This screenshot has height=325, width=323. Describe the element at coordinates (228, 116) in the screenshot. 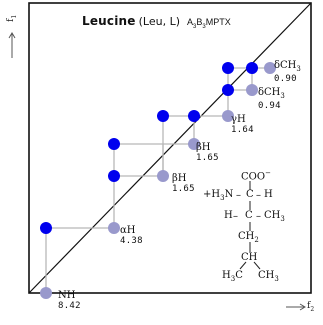

I see `diagonal-peak-gamma` at that location.